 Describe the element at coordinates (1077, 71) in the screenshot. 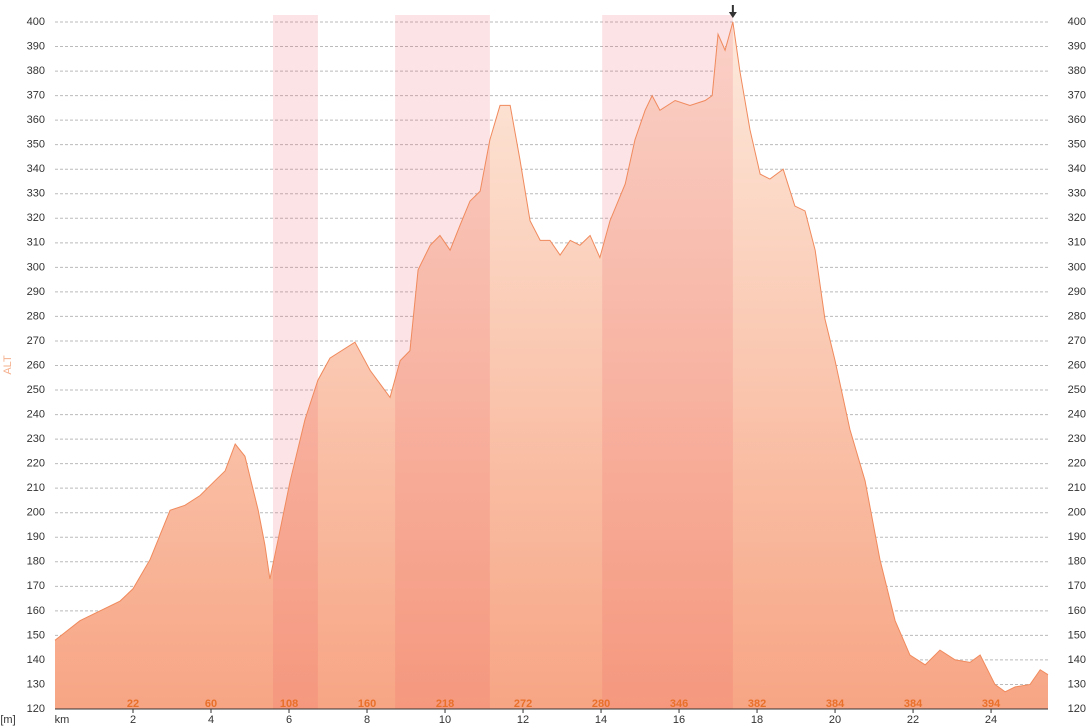

I see `y2-tick-label: 380` at that location.